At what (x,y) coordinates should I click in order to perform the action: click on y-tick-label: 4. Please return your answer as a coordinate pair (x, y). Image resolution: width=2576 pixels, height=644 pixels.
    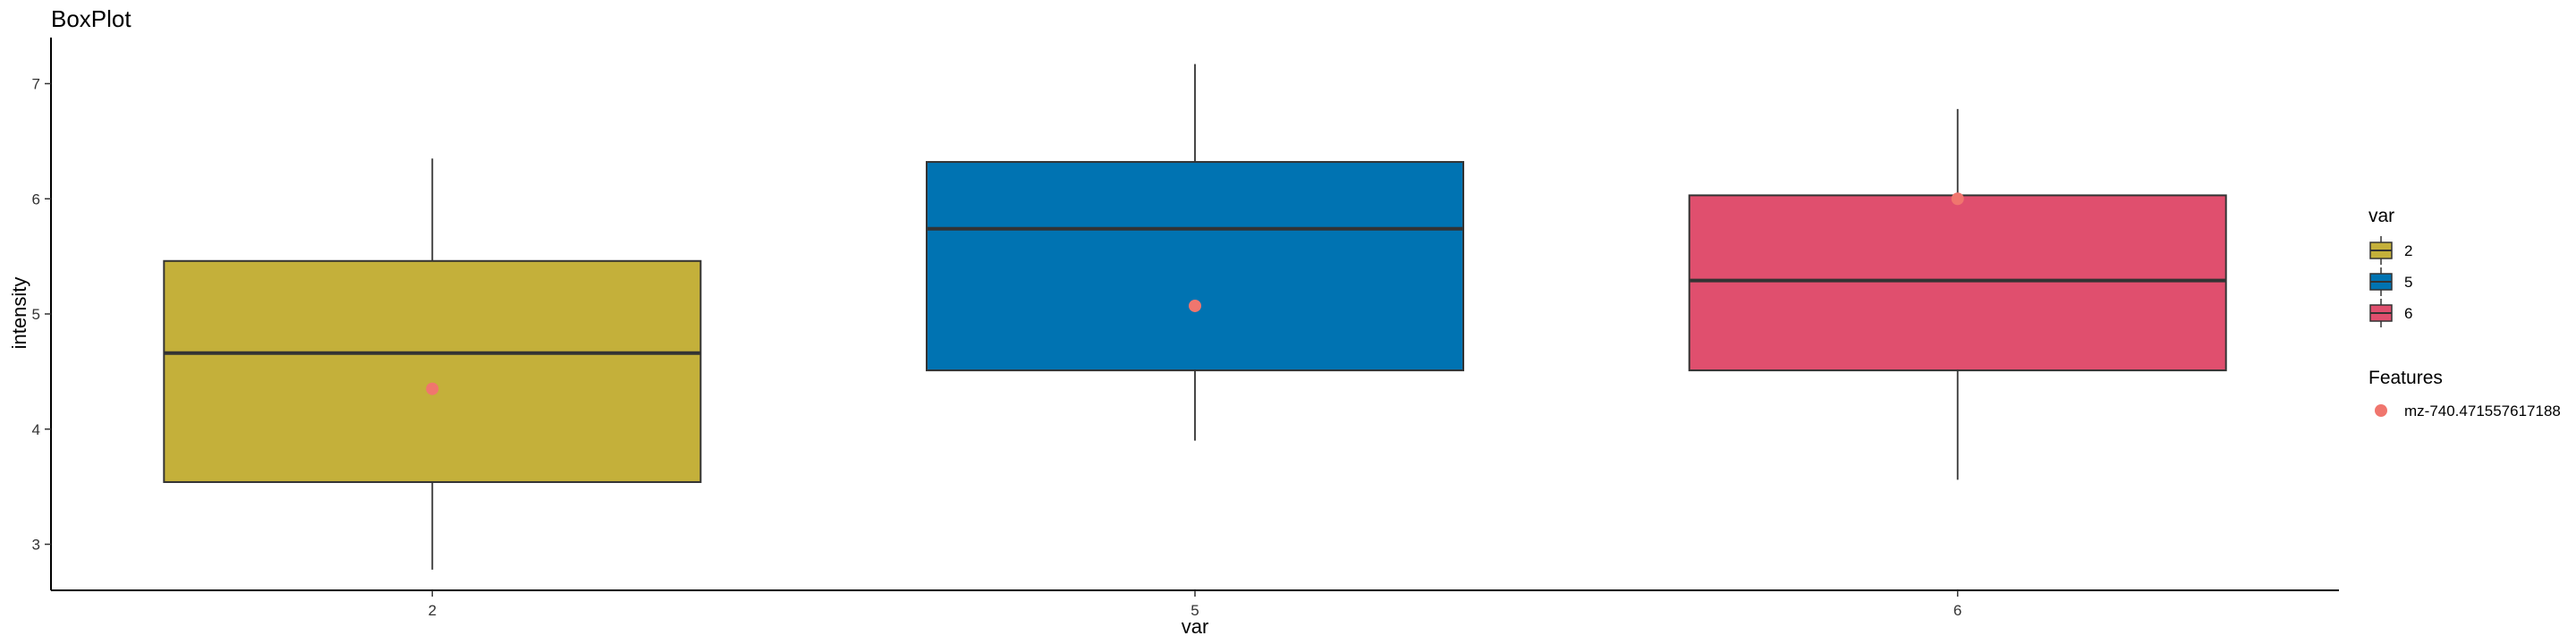
    Looking at the image, I should click on (36, 429).